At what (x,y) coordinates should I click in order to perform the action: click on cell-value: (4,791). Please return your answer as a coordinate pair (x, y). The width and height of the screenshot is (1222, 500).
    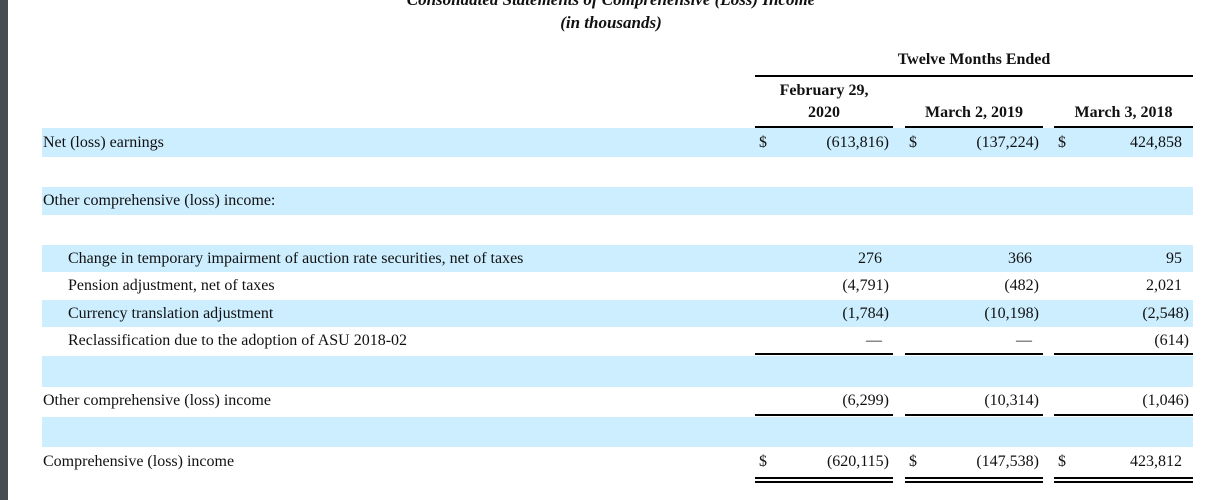
    Looking at the image, I should click on (865, 285).